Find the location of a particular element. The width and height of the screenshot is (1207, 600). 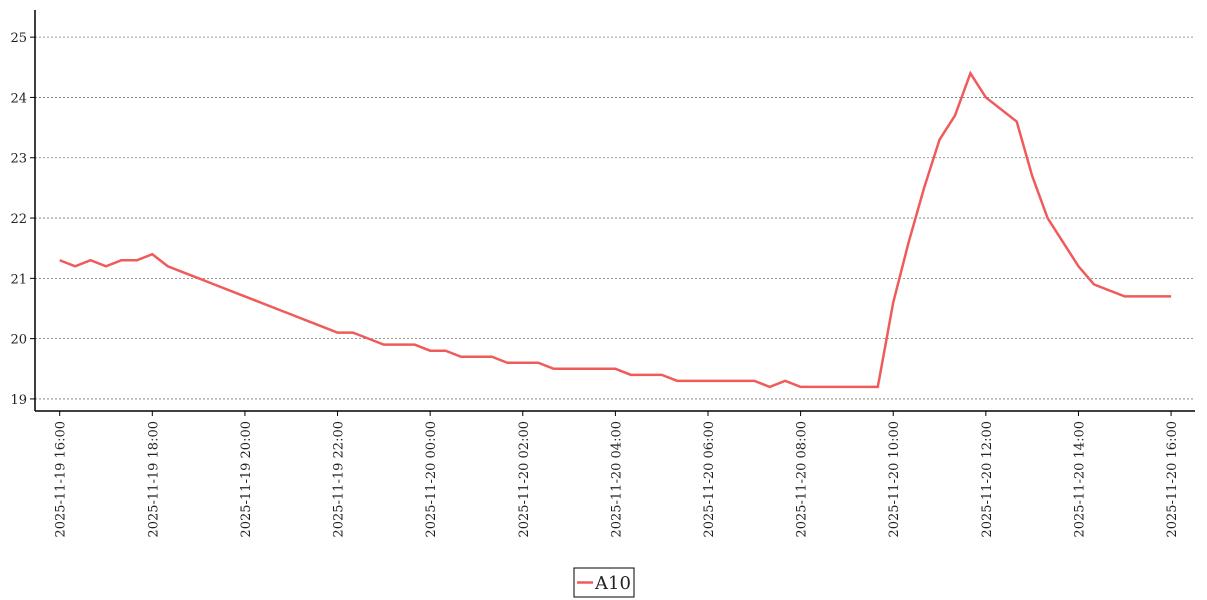

x-tick-label: 2025-11-20 12:00 is located at coordinates (987, 479).